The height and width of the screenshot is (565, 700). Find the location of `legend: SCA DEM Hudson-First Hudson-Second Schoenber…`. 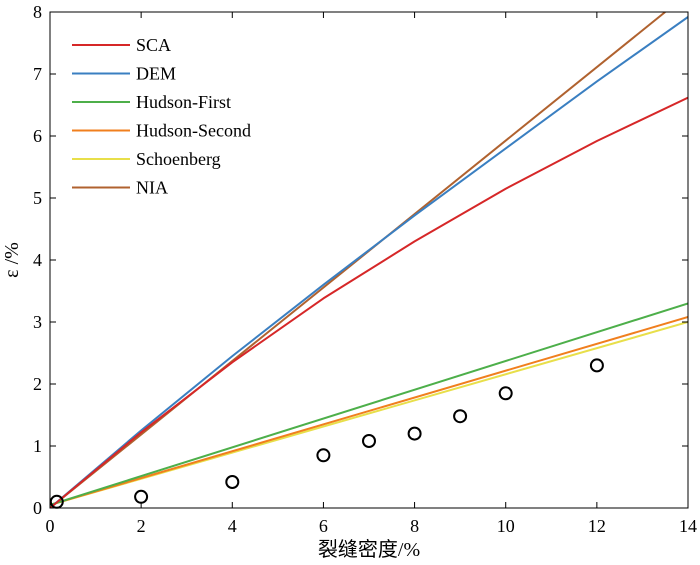

legend: SCA DEM Hudson-First Hudson-Second Schoenber… is located at coordinates (161, 116).